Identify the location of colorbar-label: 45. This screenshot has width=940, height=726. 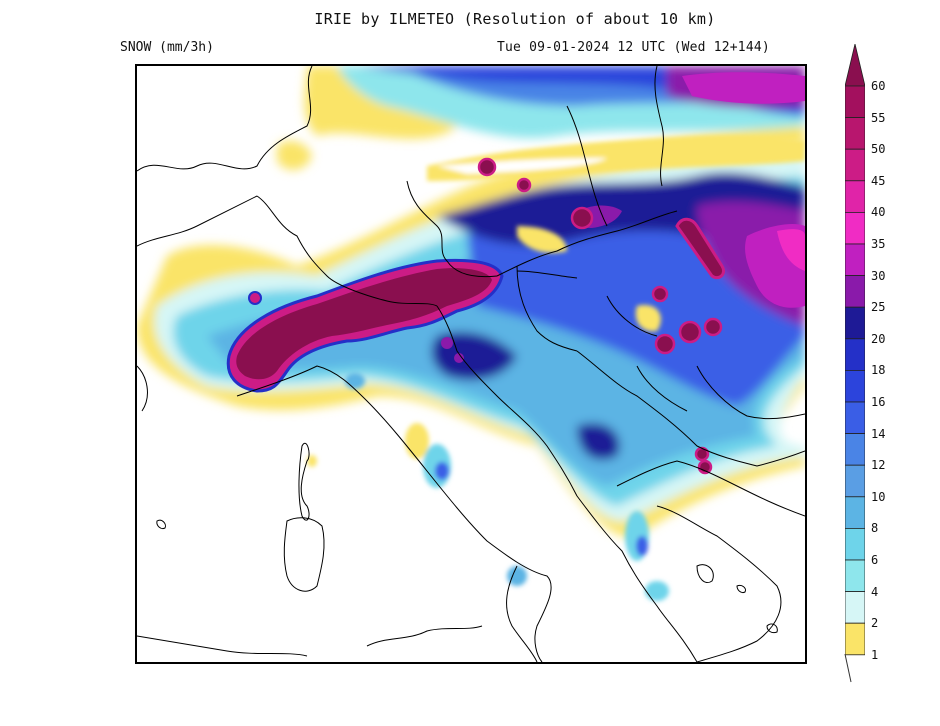
(878, 180).